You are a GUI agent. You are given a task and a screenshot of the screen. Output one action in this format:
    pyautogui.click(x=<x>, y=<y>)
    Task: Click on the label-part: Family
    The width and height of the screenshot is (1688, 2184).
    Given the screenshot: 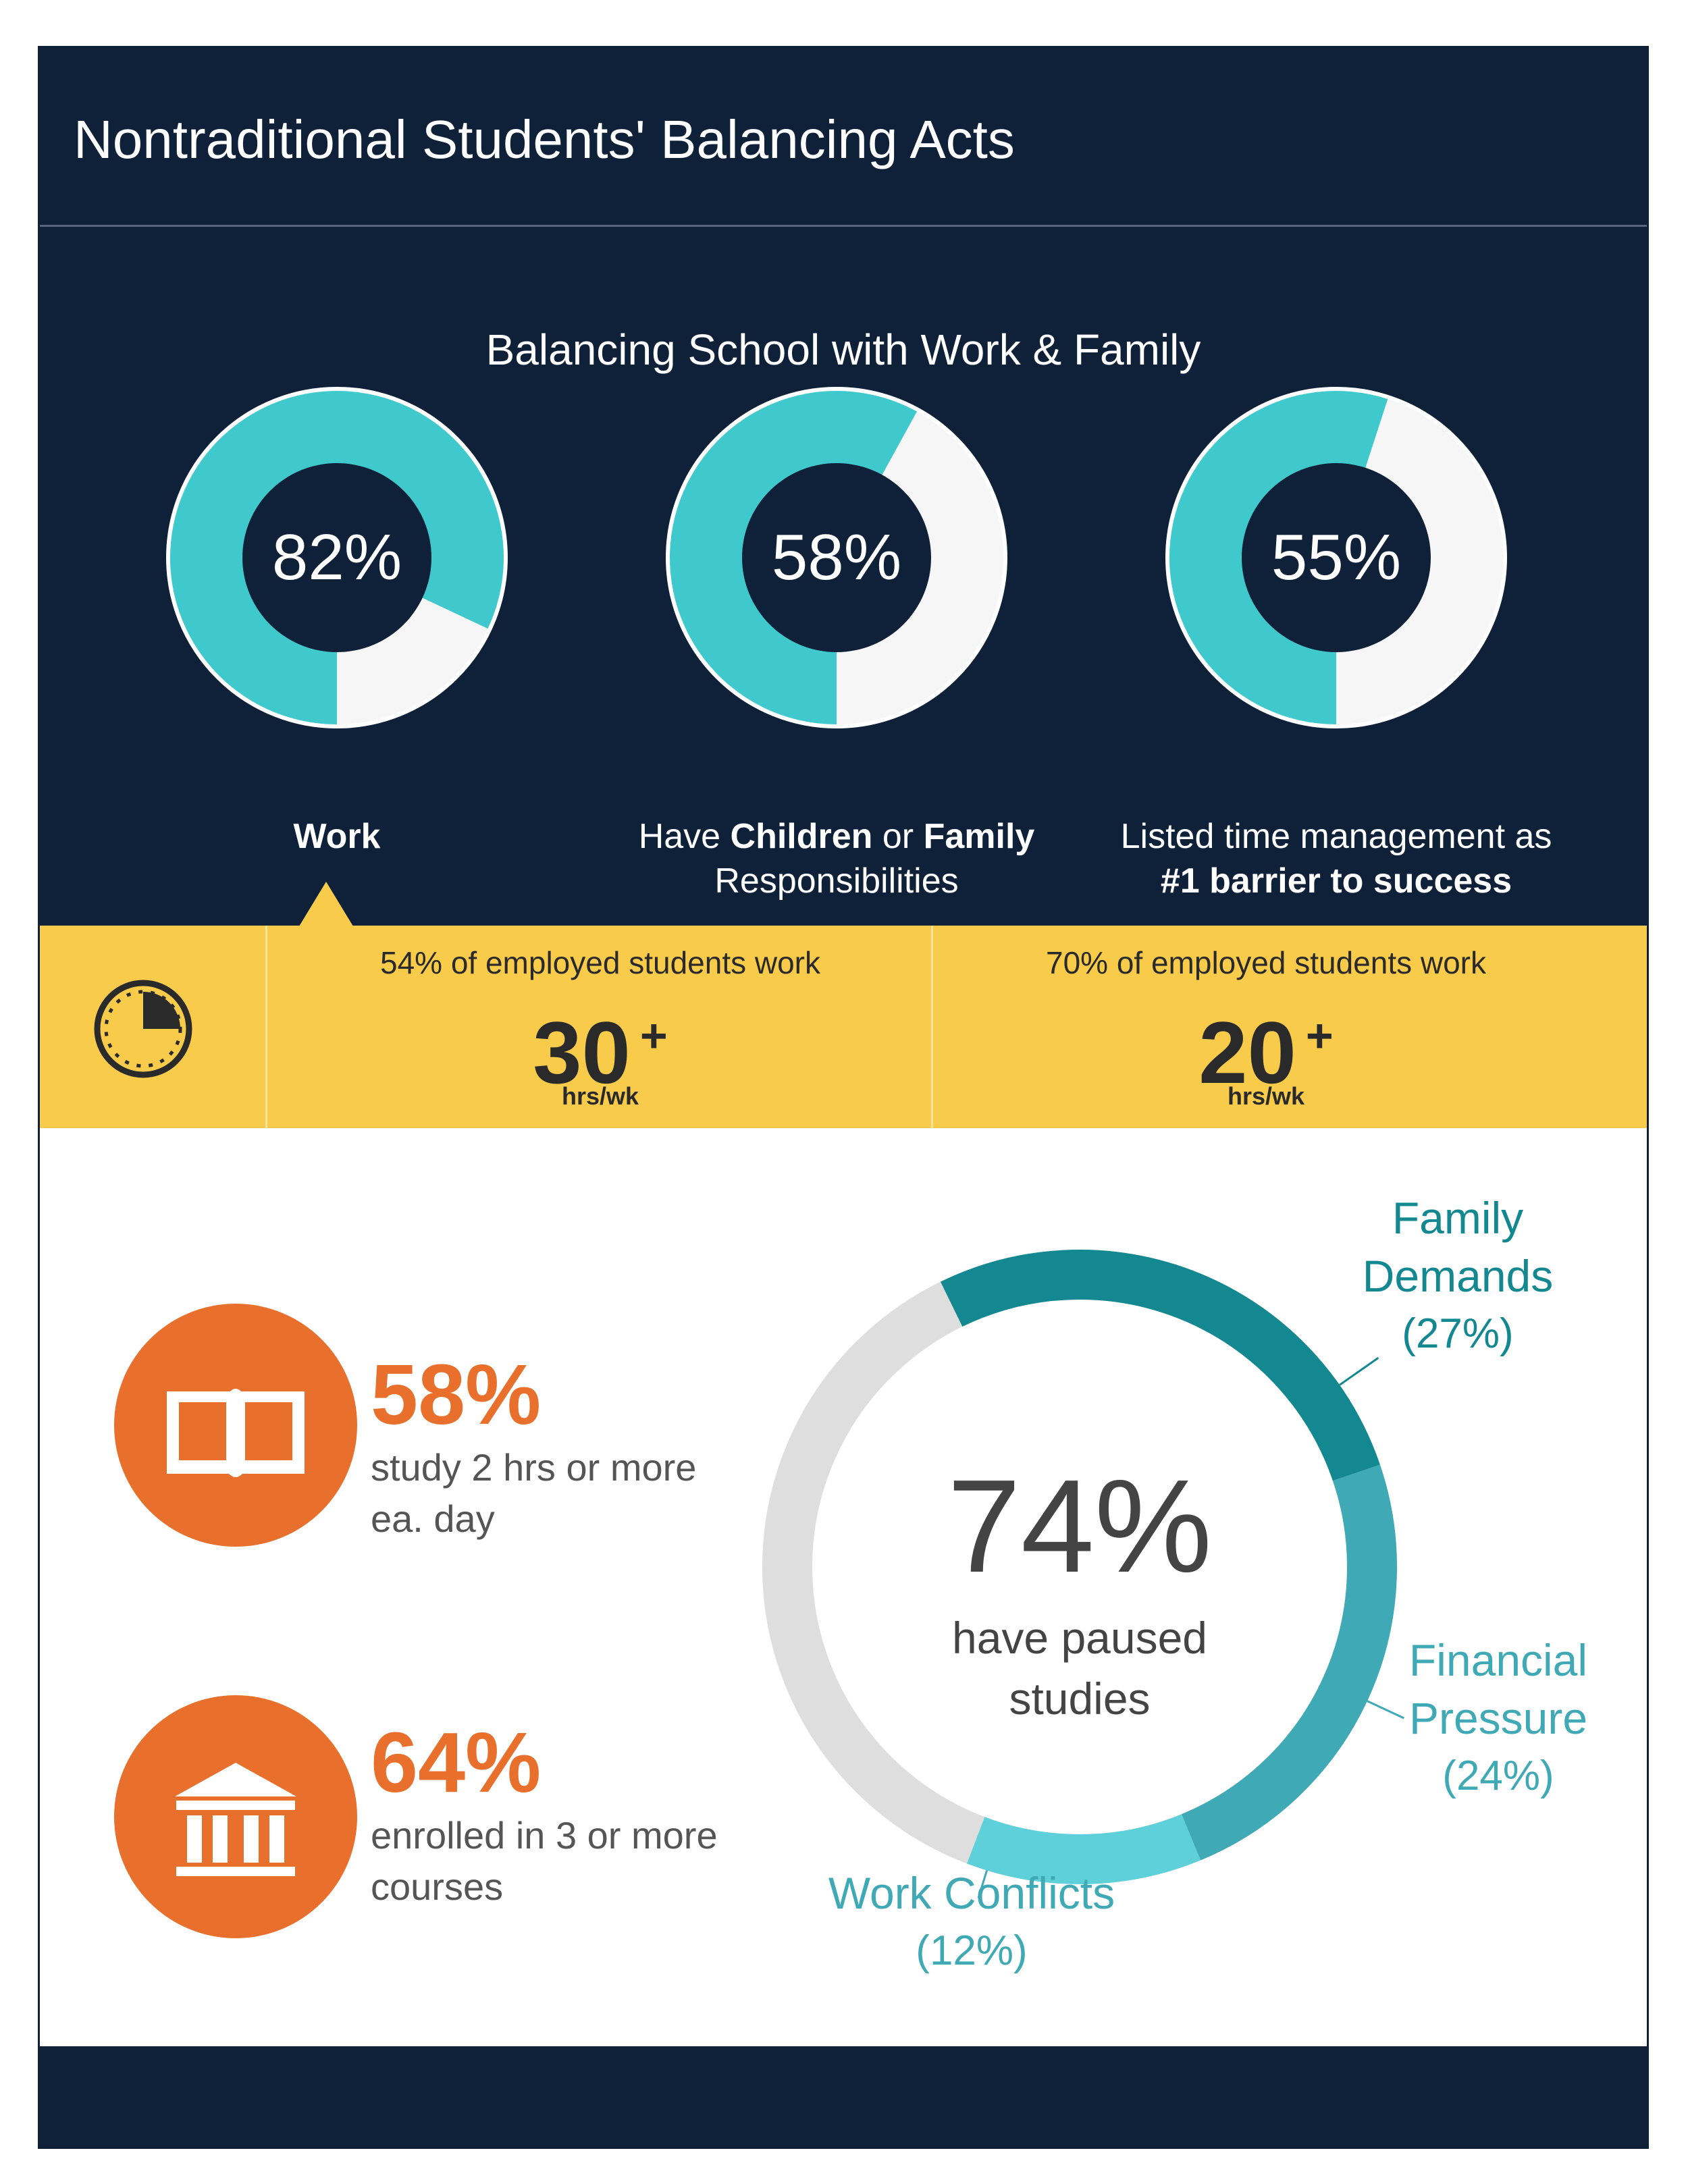 What is the action you would take?
    pyautogui.click(x=979, y=836)
    